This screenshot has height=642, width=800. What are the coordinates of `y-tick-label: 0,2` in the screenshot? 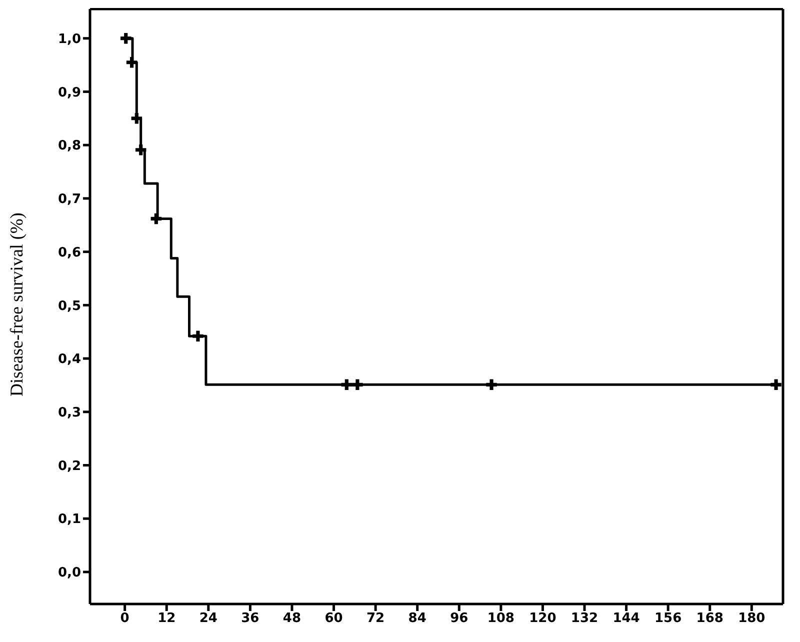 It's located at (69, 466).